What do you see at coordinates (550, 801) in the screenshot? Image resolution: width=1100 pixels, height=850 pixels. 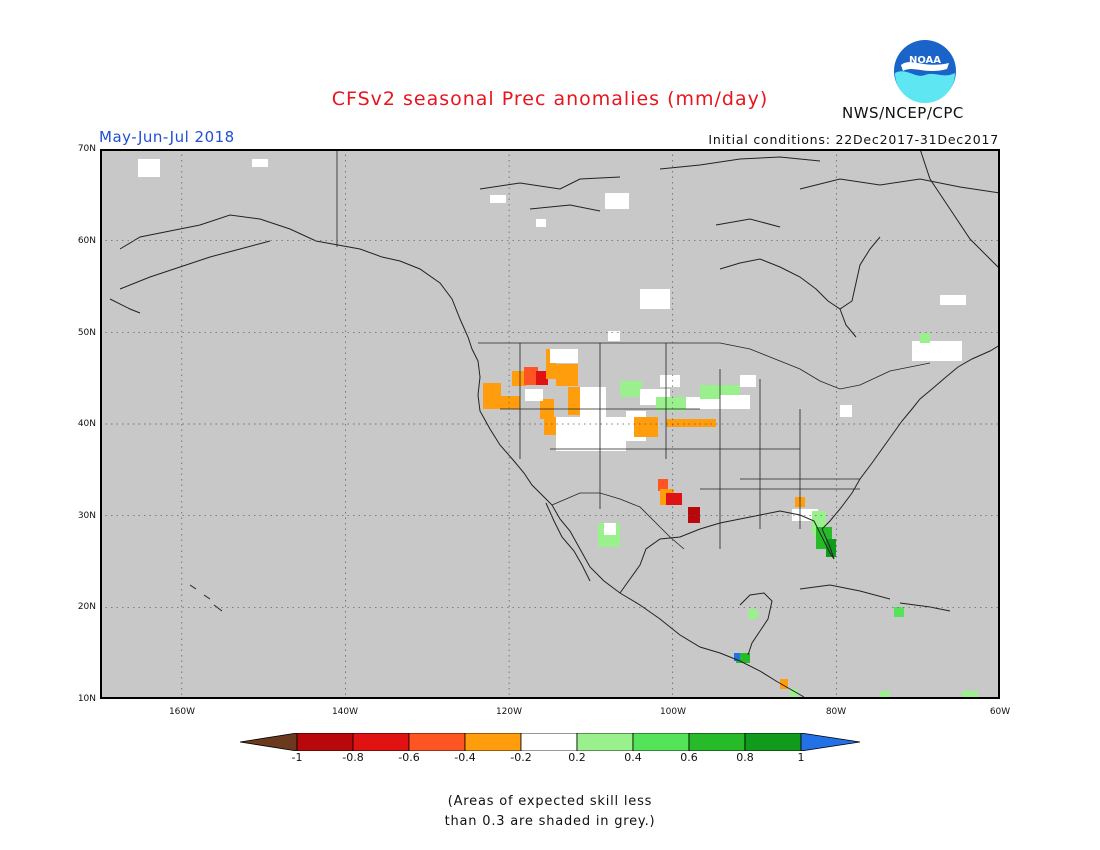 I see `skill-footnote-line-1: (Areas of expected skill less` at bounding box center [550, 801].